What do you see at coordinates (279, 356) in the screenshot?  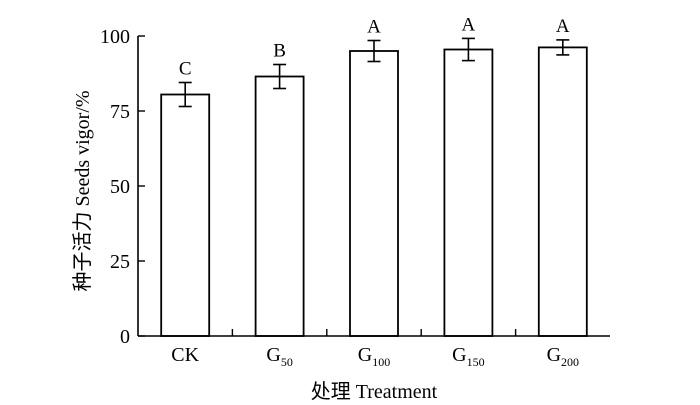 I see `x-tick-label: G50` at bounding box center [279, 356].